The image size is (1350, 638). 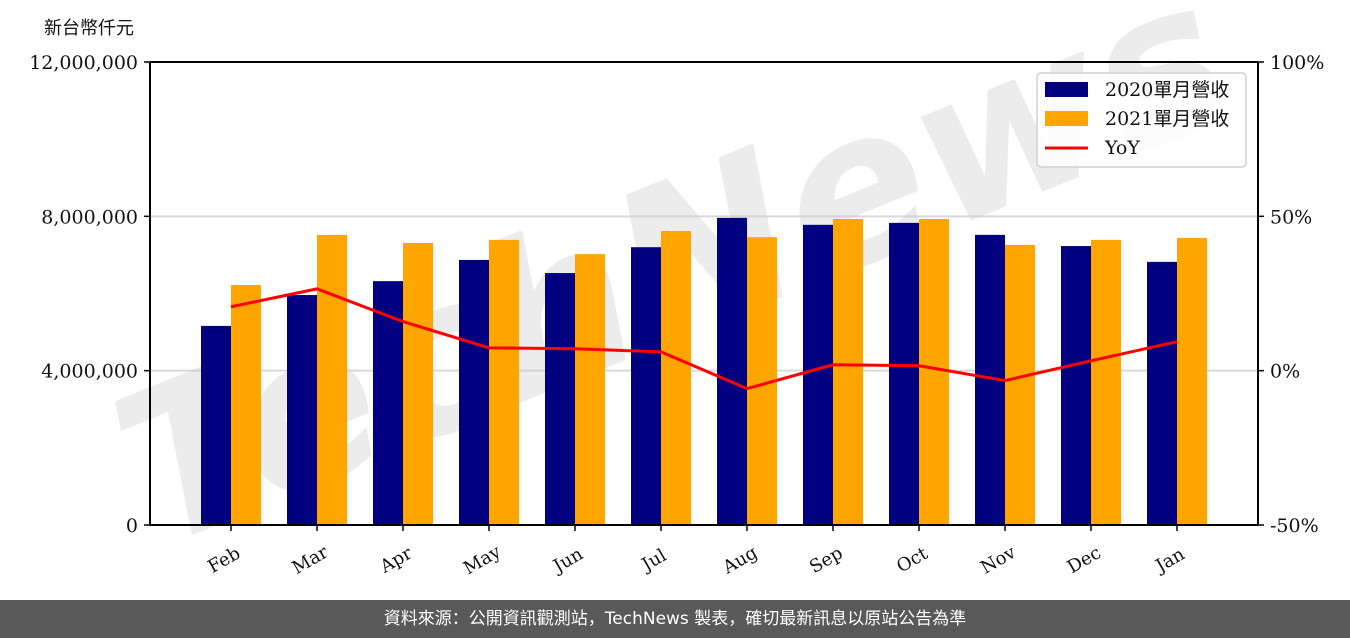 What do you see at coordinates (1122, 148) in the screenshot?
I see `legend-label: YoY` at bounding box center [1122, 148].